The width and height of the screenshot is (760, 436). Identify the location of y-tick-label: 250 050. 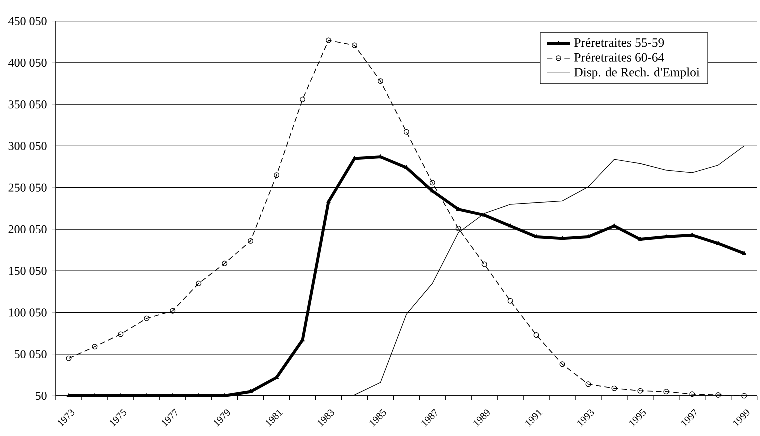
(27, 188).